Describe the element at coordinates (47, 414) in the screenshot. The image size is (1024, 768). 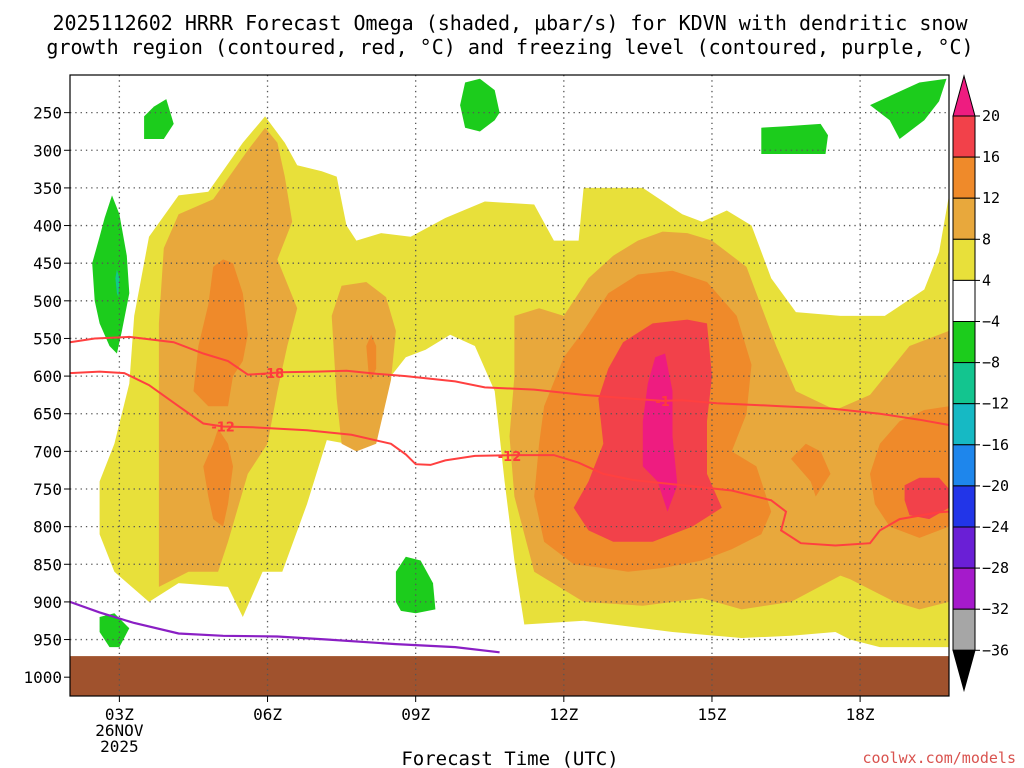
I see `y-tick-label-650: 650` at that location.